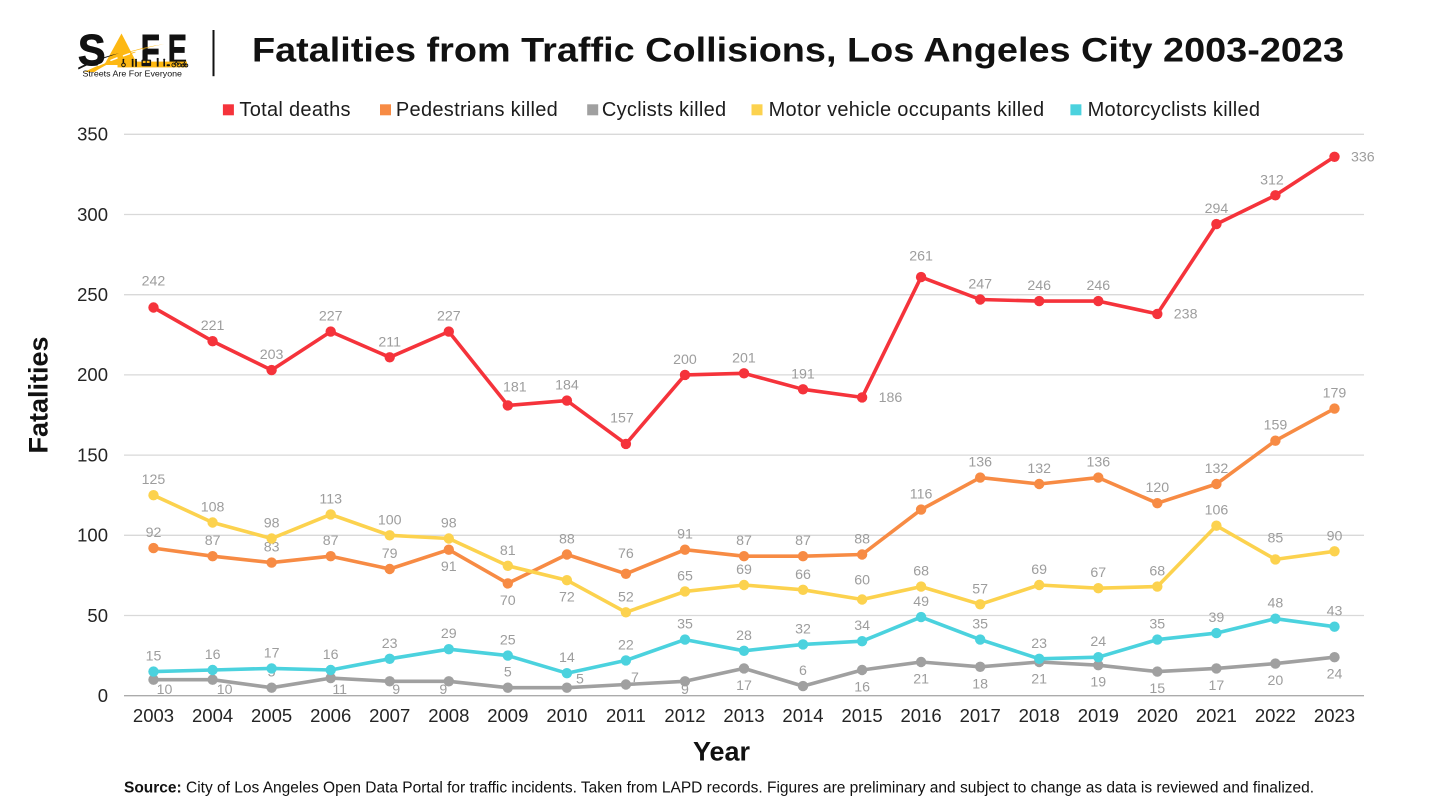  I want to click on svg-text: 72, so click(567, 598).